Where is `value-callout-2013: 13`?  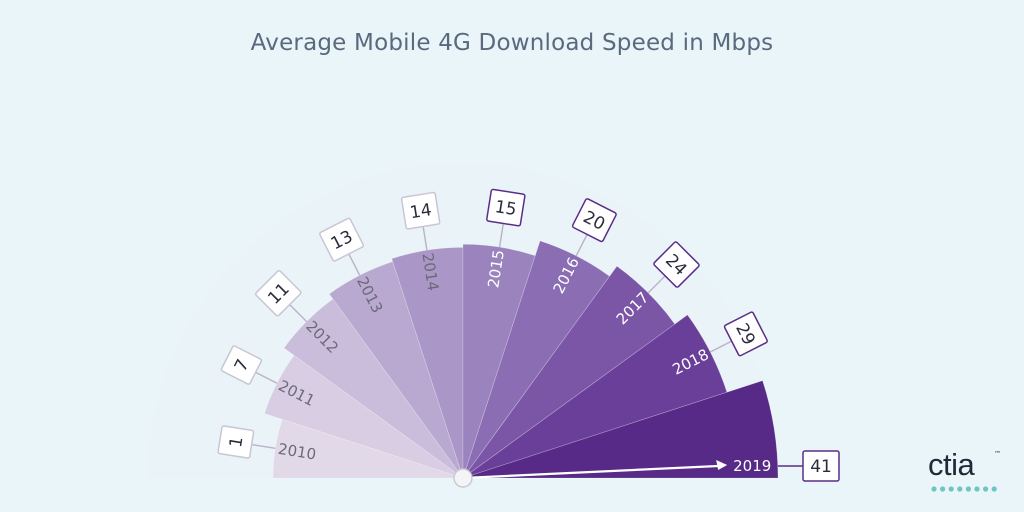 value-callout-2013: 13 is located at coordinates (342, 239).